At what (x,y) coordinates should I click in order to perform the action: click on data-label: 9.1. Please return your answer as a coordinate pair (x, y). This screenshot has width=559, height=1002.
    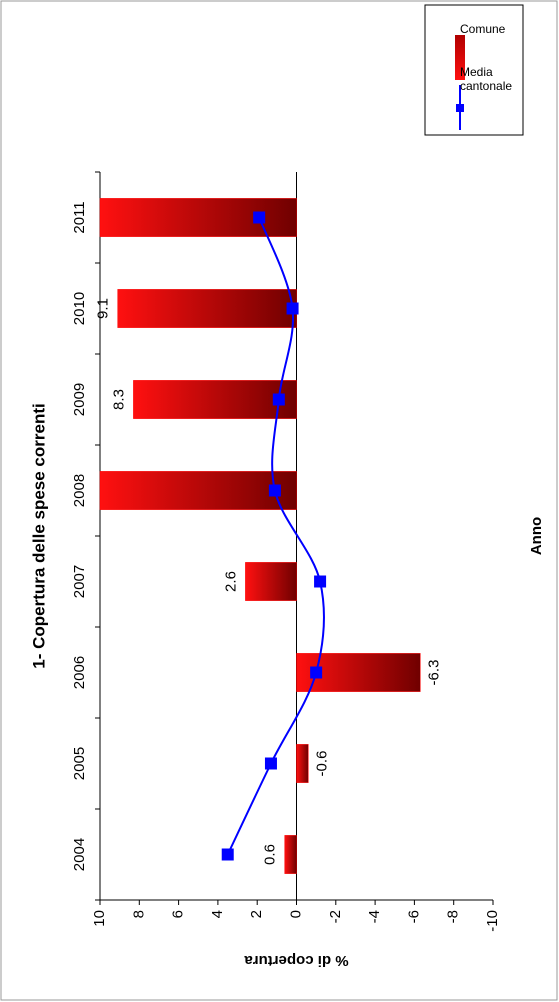
    Looking at the image, I should click on (103, 308).